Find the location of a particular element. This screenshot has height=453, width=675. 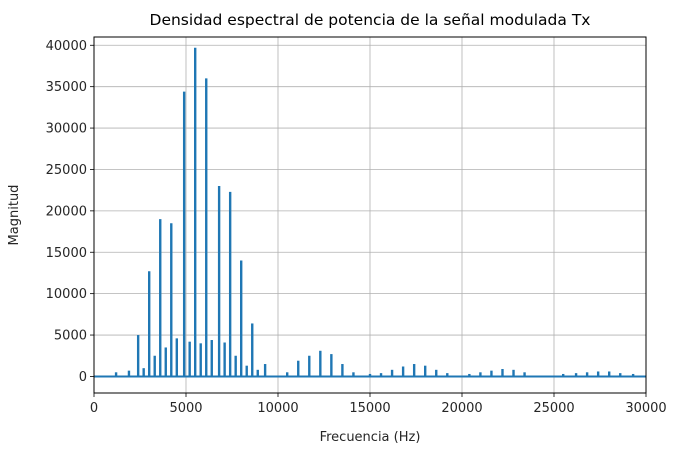

y-axis-ticks: 0 5000 10000 15000 20000 25000 30000 35000 40000 is located at coordinates (70, 212).